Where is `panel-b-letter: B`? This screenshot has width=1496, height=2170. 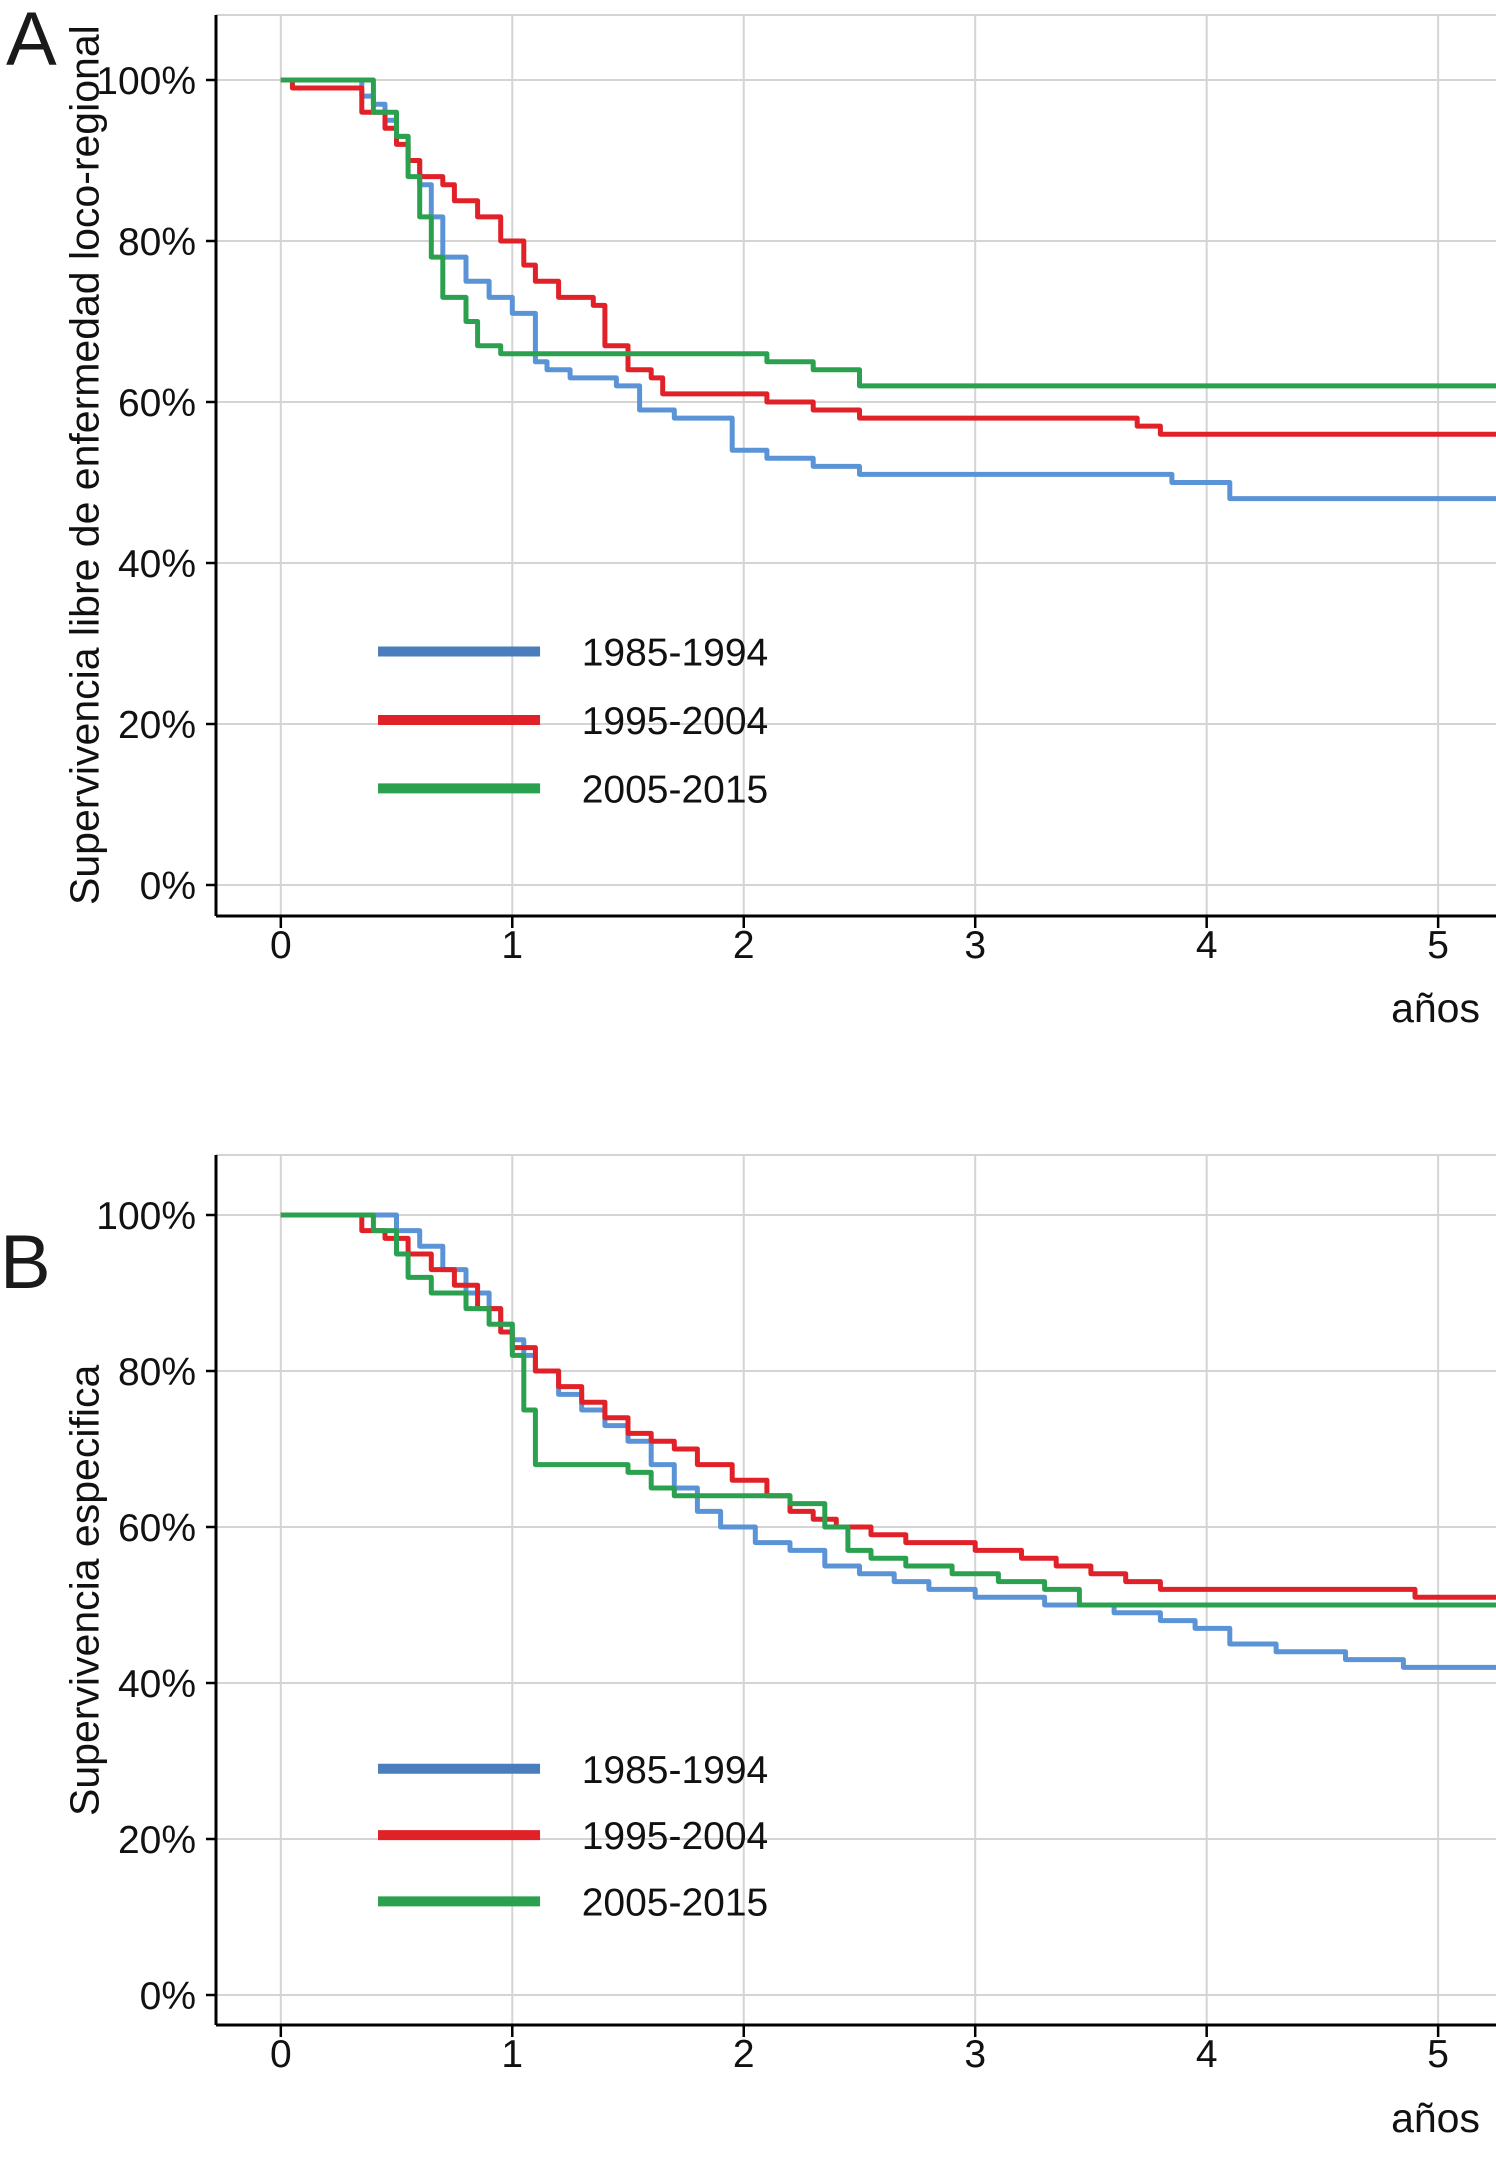
panel-b-letter: B is located at coordinates (25, 1262).